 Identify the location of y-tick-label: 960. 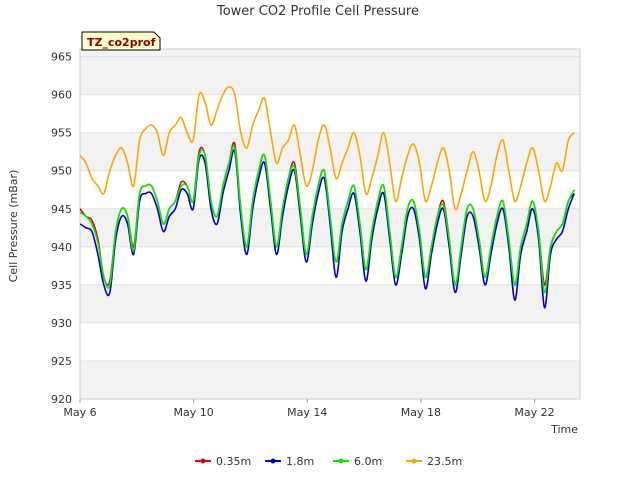
(61, 95).